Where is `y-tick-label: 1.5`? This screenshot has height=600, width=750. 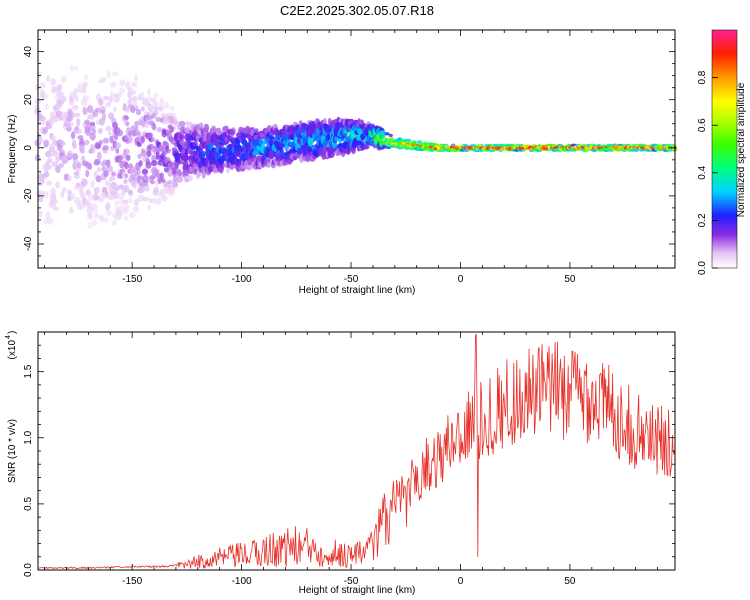
y-tick-label: 1.5 is located at coordinates (28, 371).